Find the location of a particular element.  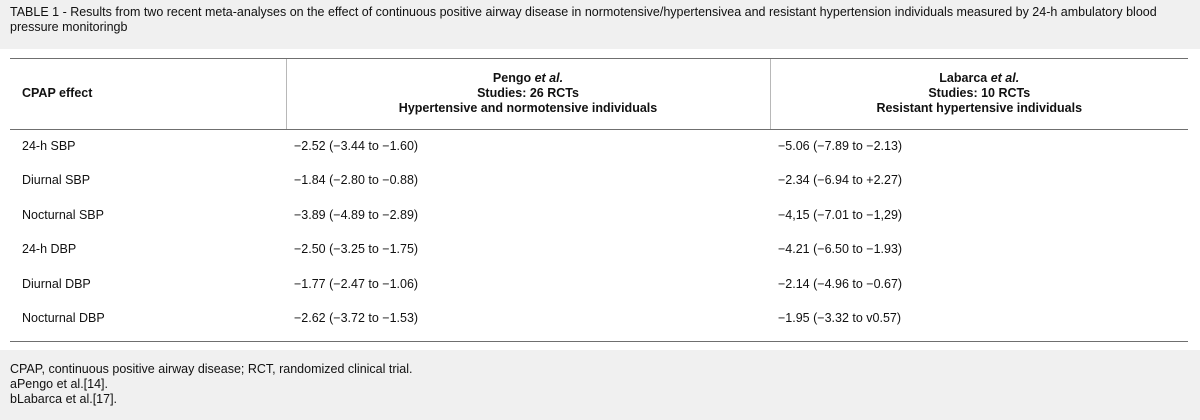

cell-labarca: −4,15 (−7.01 to −1,29) is located at coordinates (840, 214).